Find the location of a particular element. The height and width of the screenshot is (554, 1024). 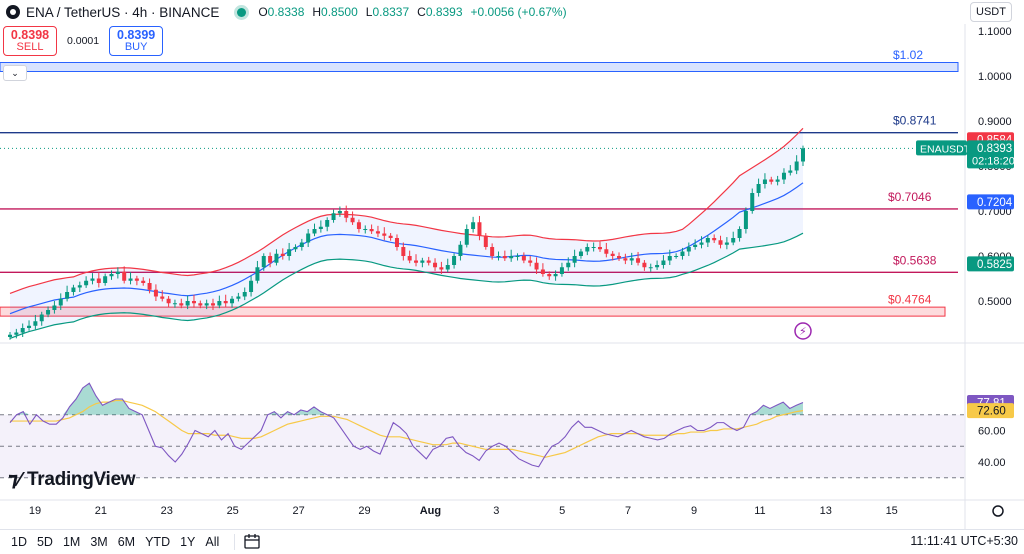

time-tick-label: 25 is located at coordinates (233, 511).